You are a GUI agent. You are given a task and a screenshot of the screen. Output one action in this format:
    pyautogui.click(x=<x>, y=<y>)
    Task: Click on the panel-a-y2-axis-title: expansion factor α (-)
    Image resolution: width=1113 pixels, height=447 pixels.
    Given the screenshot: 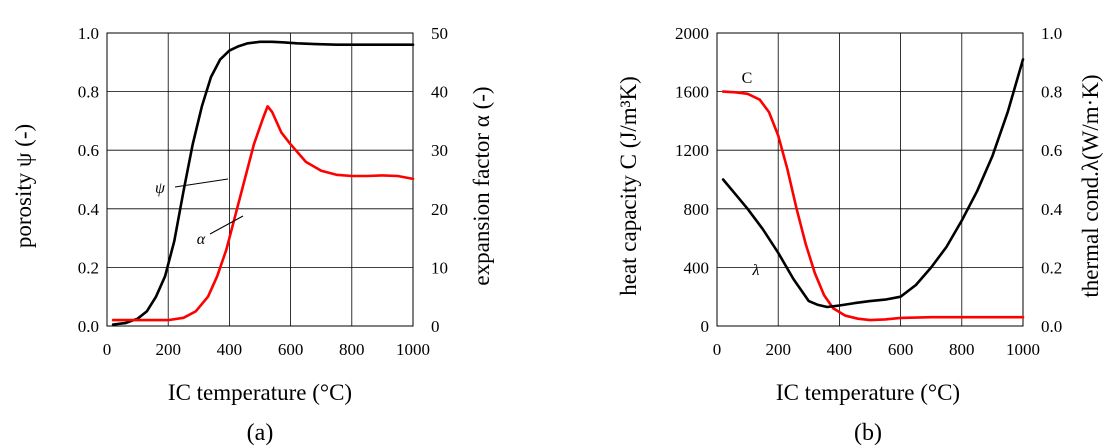 What is the action you would take?
    pyautogui.click(x=481, y=185)
    